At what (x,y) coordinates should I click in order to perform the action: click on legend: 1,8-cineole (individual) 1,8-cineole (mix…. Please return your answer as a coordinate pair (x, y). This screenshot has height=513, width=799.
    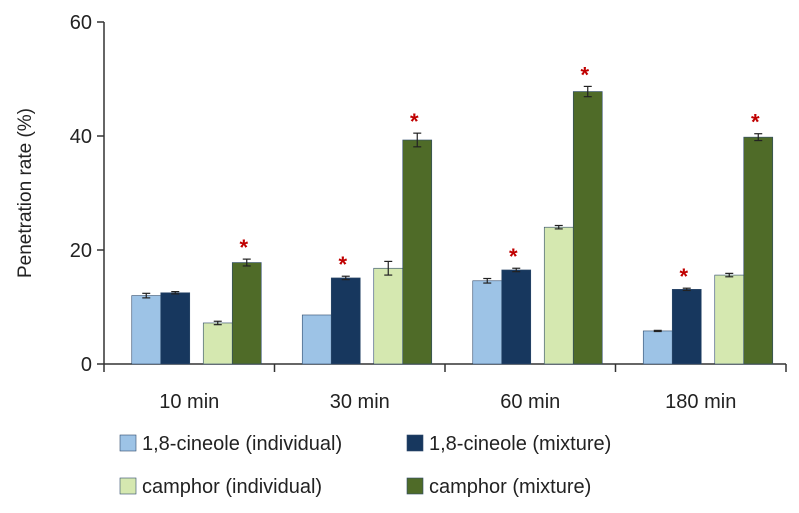
    Looking at the image, I should click on (365, 465).